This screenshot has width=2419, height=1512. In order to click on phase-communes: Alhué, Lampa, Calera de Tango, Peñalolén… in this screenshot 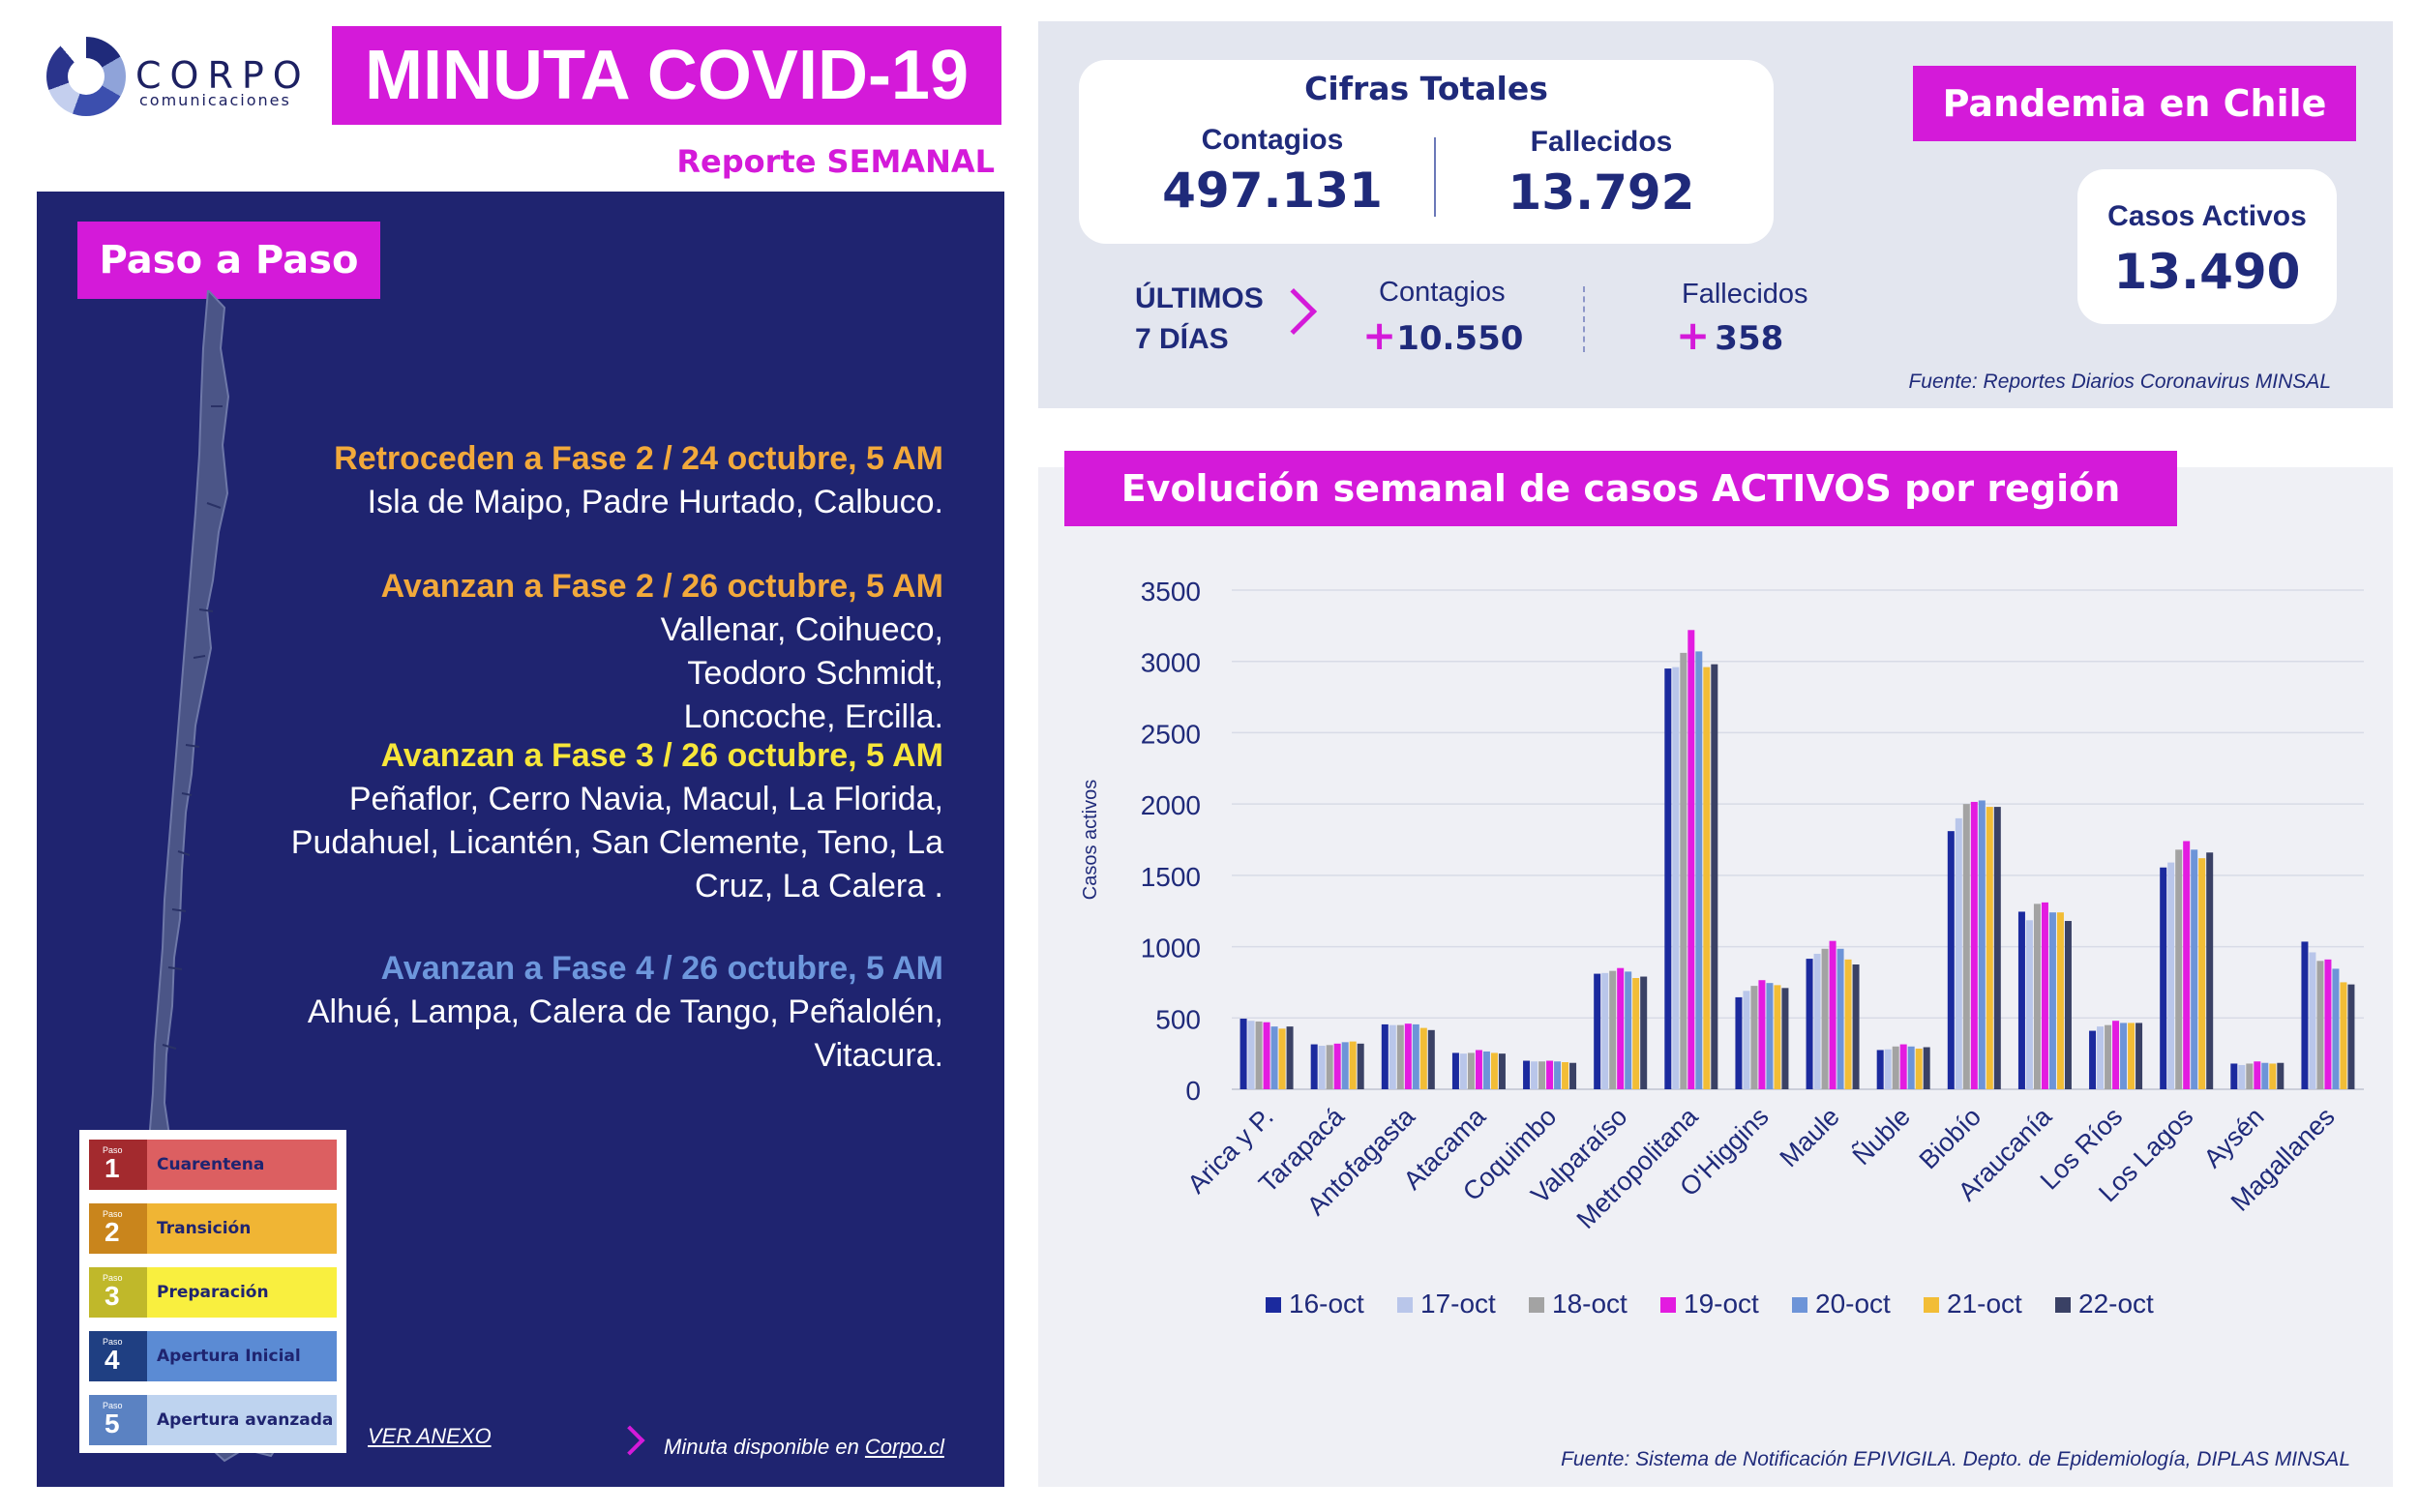, I will do `click(625, 1034)`.